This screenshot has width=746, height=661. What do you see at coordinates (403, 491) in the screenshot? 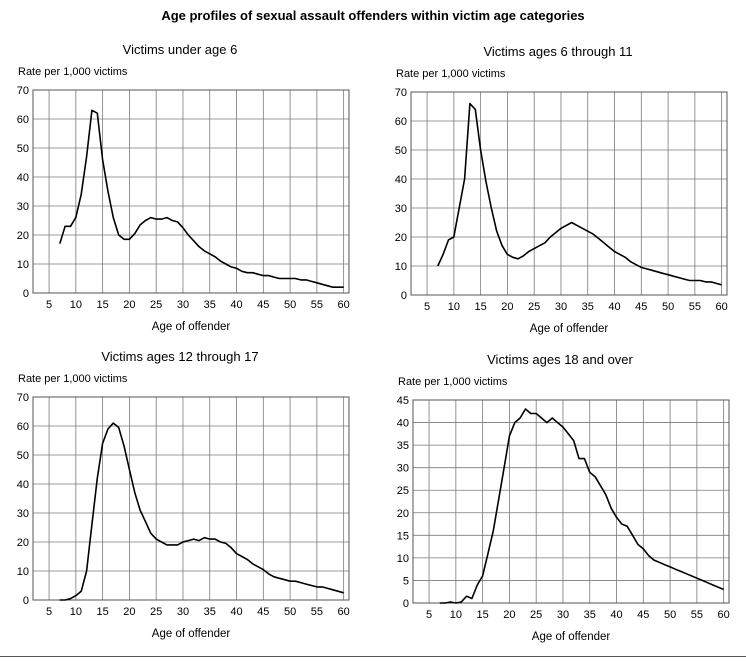
I see `y-tick-label: 25` at bounding box center [403, 491].